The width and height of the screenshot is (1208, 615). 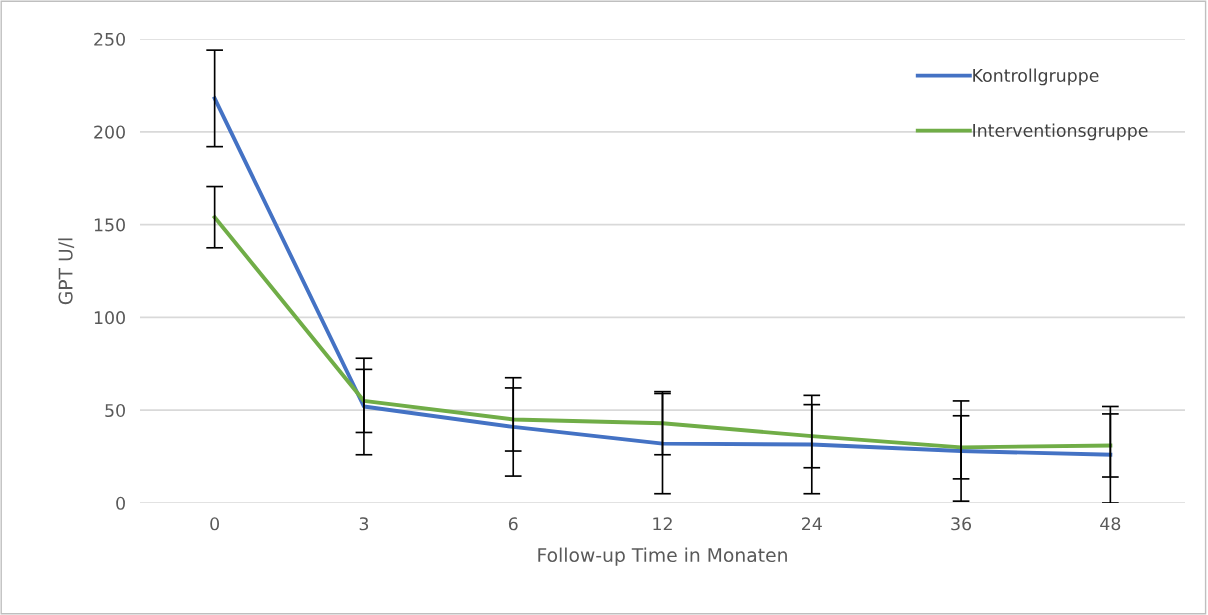 I want to click on y-tick-label: 100, so click(x=109, y=318).